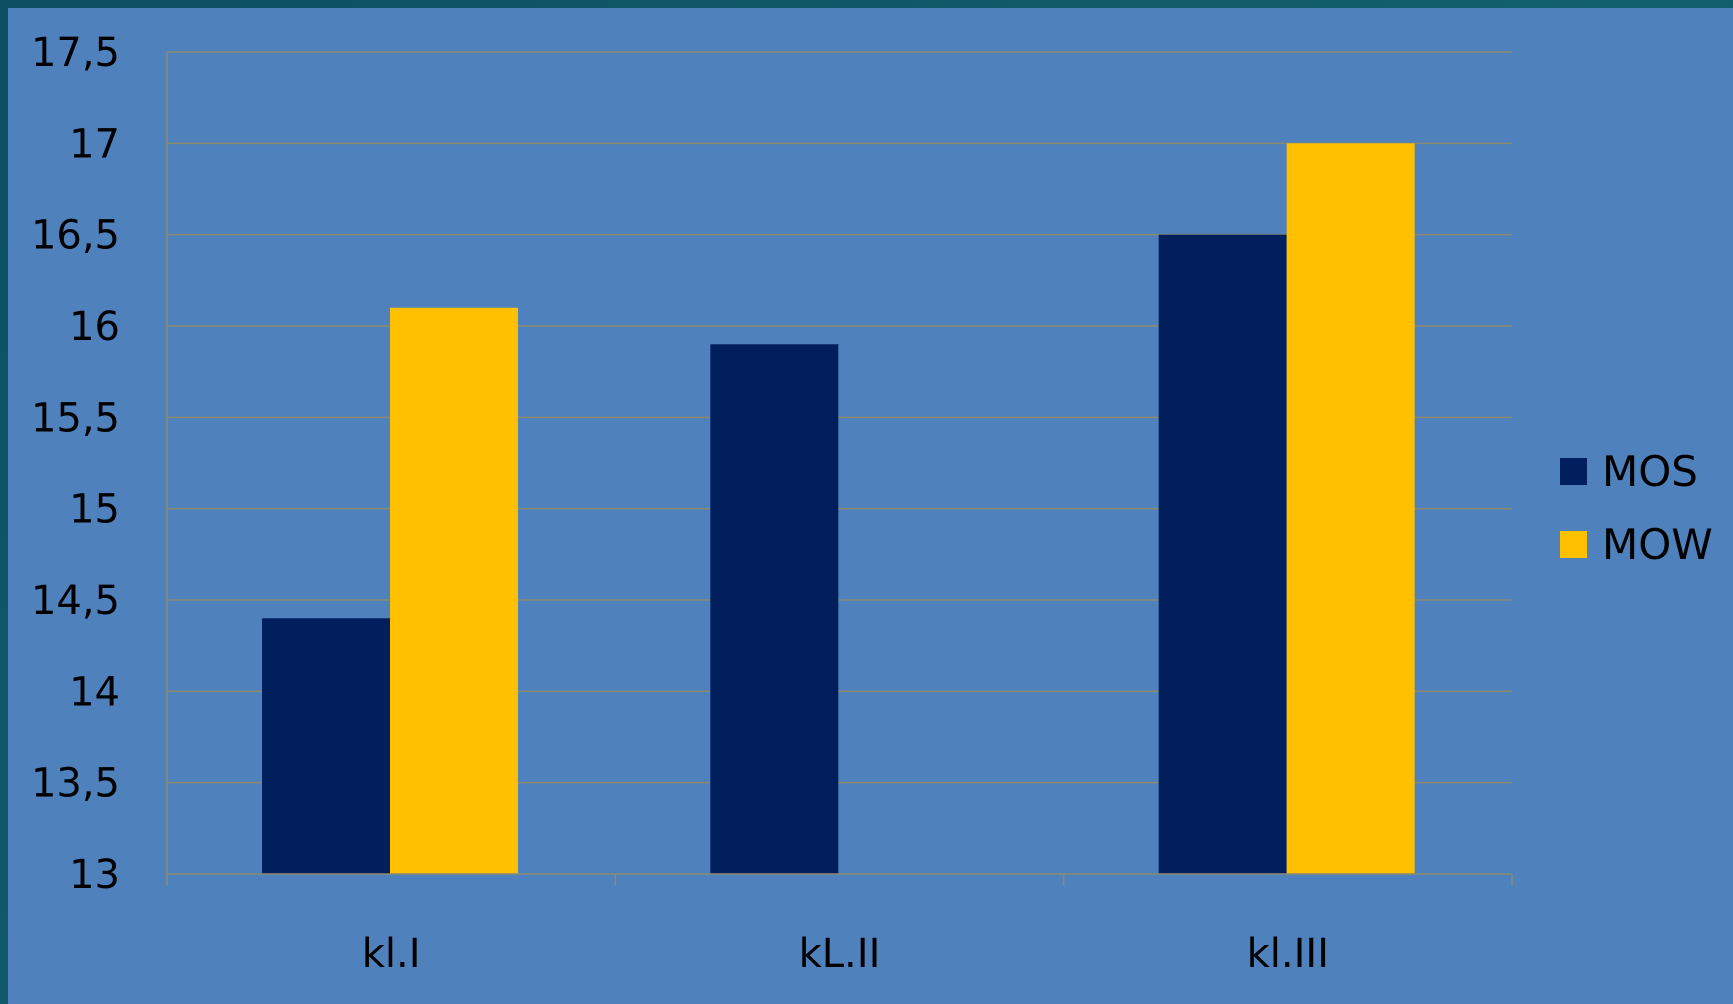 Image resolution: width=1733 pixels, height=1004 pixels. What do you see at coordinates (94, 327) in the screenshot?
I see `y-tick-label: 16` at bounding box center [94, 327].